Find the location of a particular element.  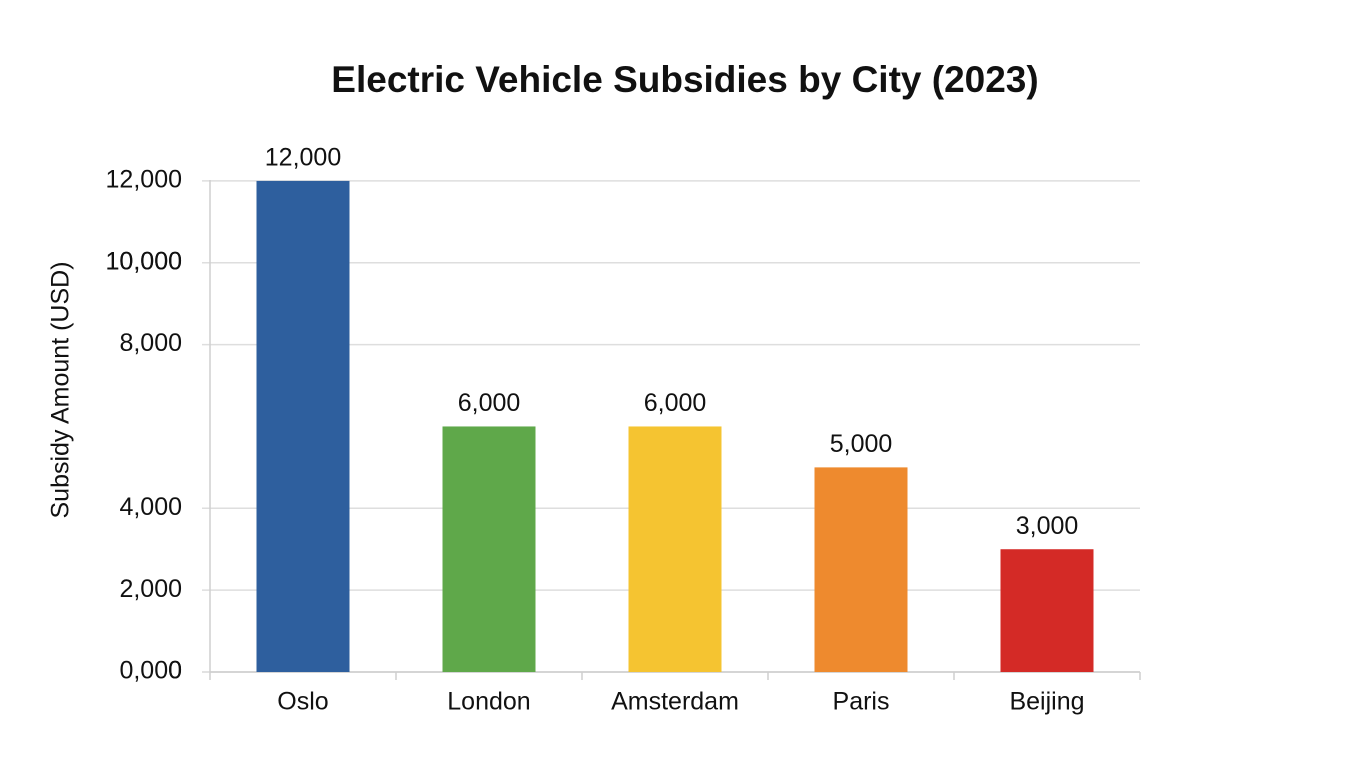

value-label: 12,000 is located at coordinates (303, 158).